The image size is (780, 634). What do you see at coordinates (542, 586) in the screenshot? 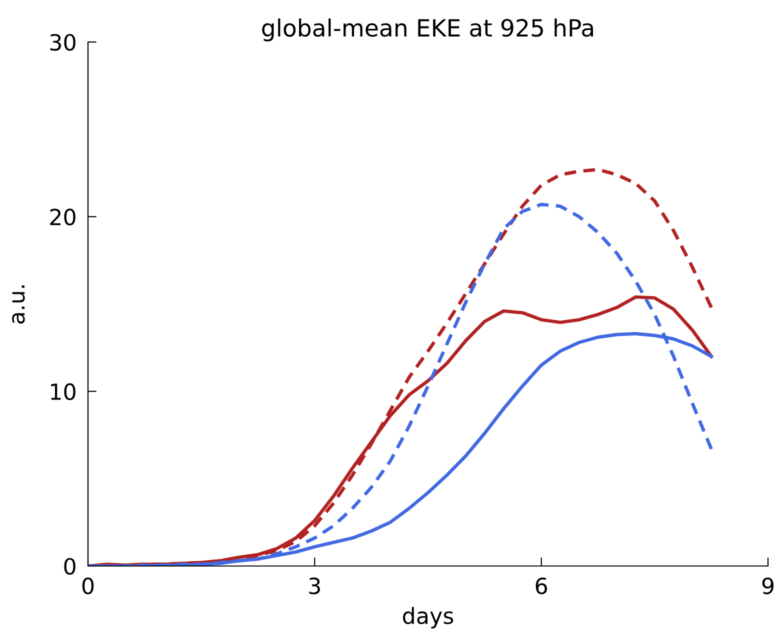
I see `x-tick-label: 6` at bounding box center [542, 586].